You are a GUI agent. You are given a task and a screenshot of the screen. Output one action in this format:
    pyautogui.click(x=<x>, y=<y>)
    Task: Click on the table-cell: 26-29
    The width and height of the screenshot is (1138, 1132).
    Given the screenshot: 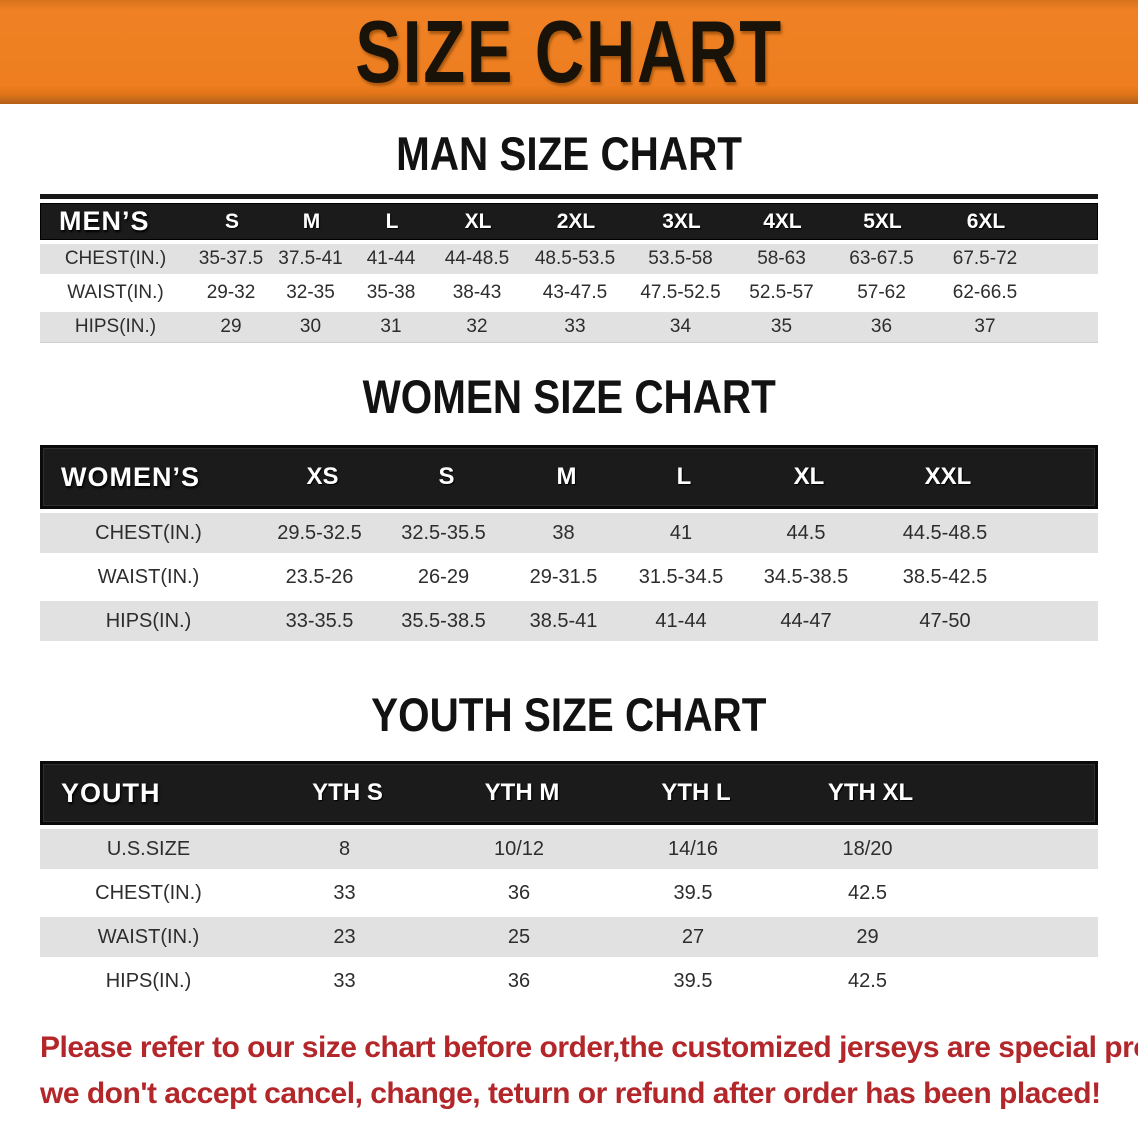 What is the action you would take?
    pyautogui.click(x=443, y=576)
    